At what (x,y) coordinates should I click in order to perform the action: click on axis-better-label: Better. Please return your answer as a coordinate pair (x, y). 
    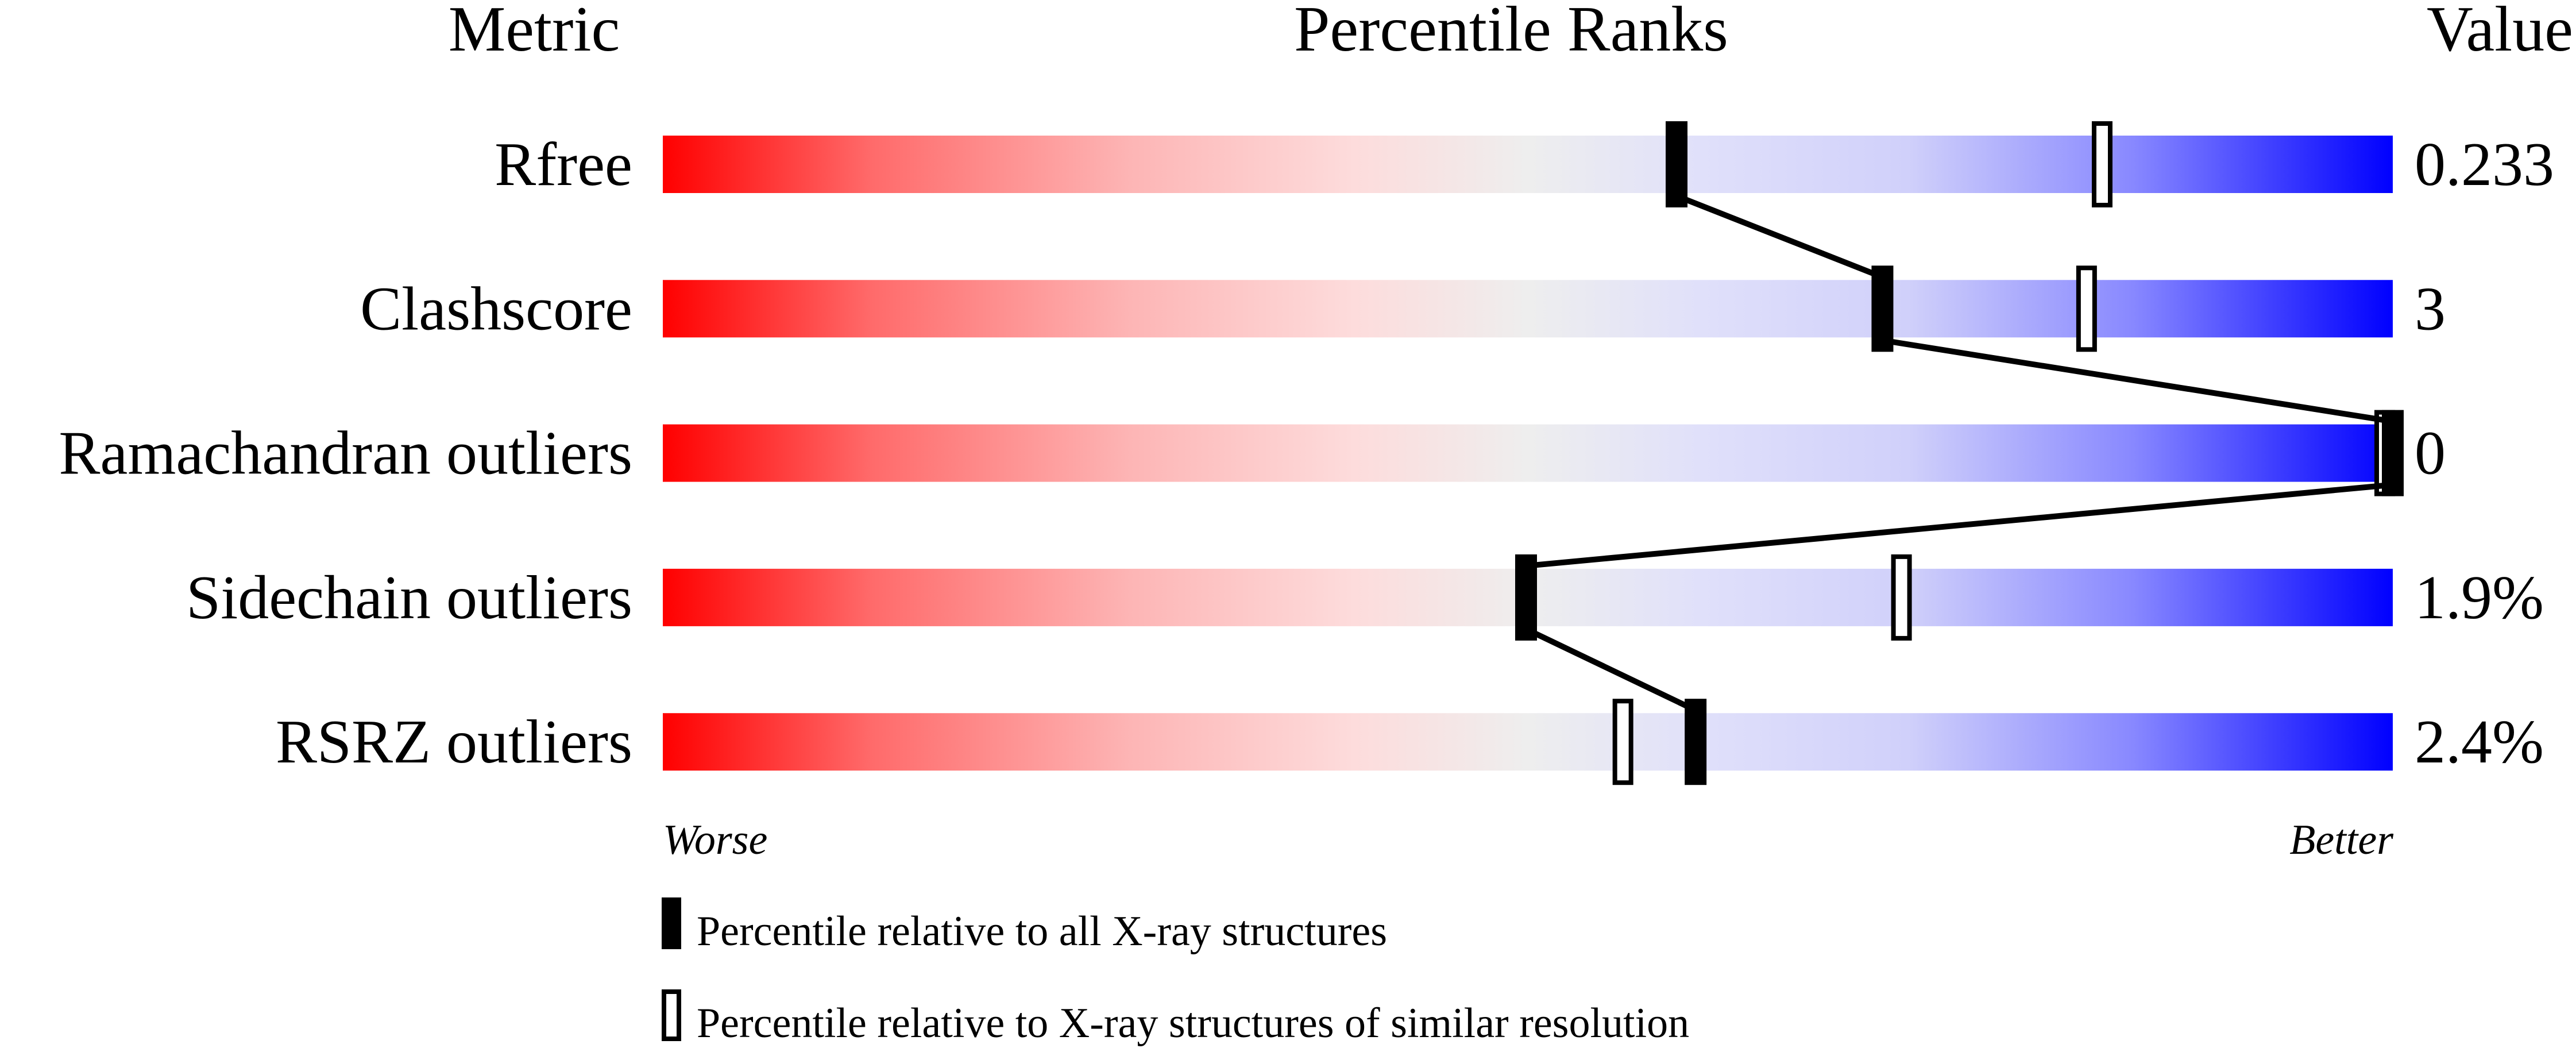
    Looking at the image, I should click on (2341, 840).